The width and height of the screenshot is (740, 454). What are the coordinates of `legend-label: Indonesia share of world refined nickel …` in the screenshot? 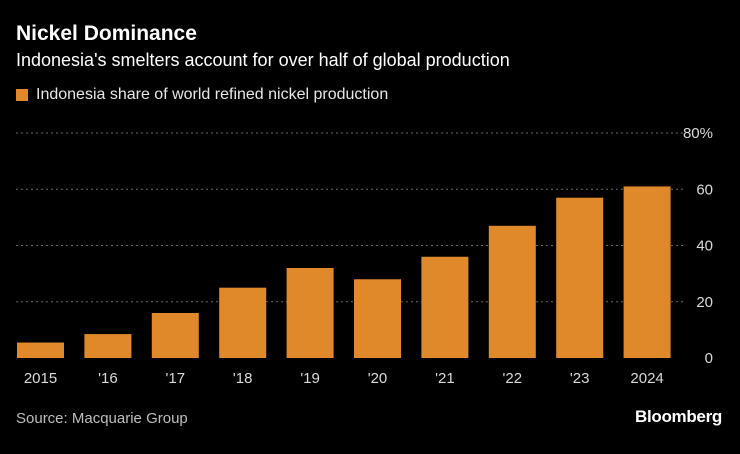 It's located at (212, 94).